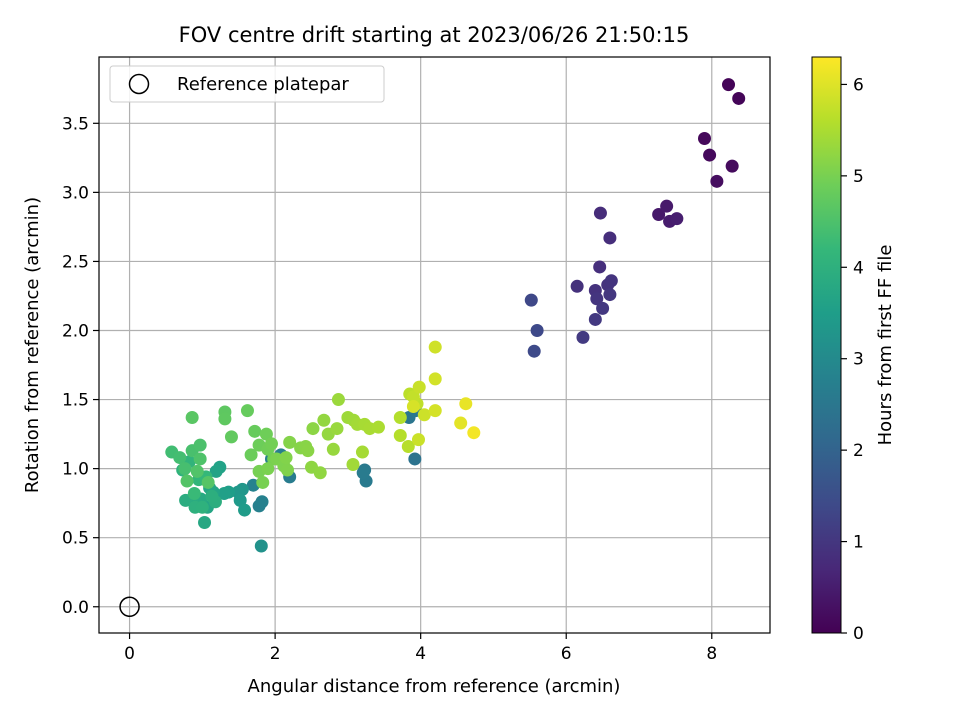 The height and width of the screenshot is (720, 960). What do you see at coordinates (852, 359) in the screenshot?
I see `colorbar-ticks: 0 1 2 3 4 5 6` at bounding box center [852, 359].